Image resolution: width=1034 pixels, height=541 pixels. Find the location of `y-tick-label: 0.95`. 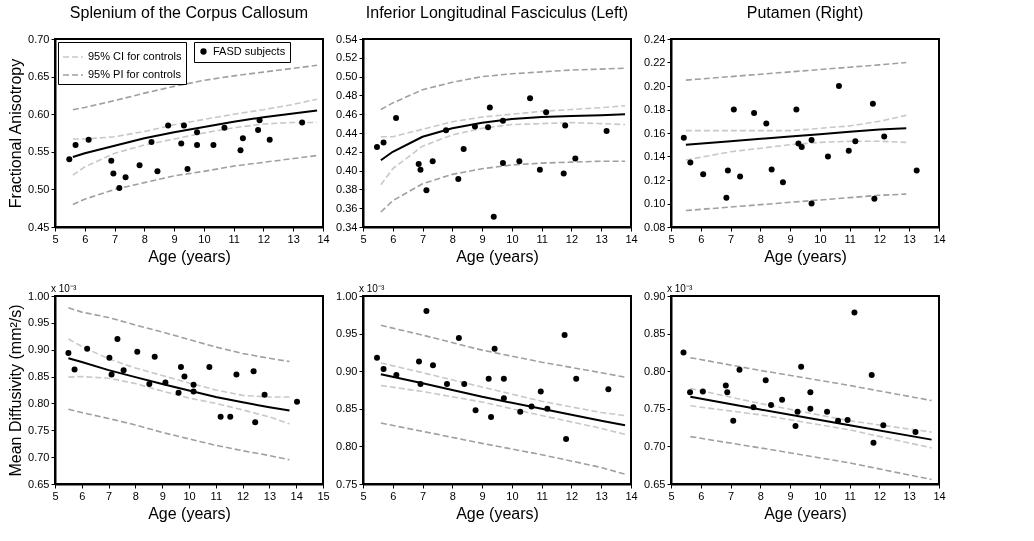

y-tick-label: 0.95 is located at coordinates (39, 322).